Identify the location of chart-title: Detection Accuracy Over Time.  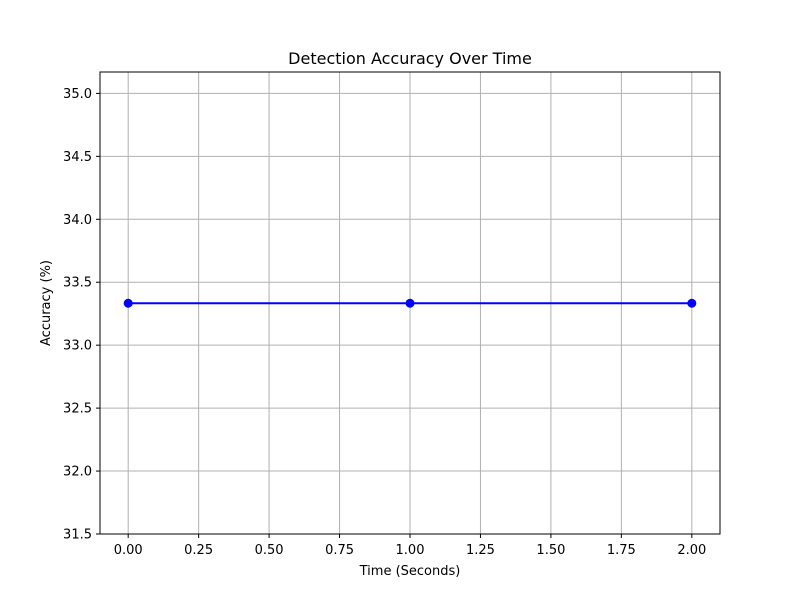
(410, 58).